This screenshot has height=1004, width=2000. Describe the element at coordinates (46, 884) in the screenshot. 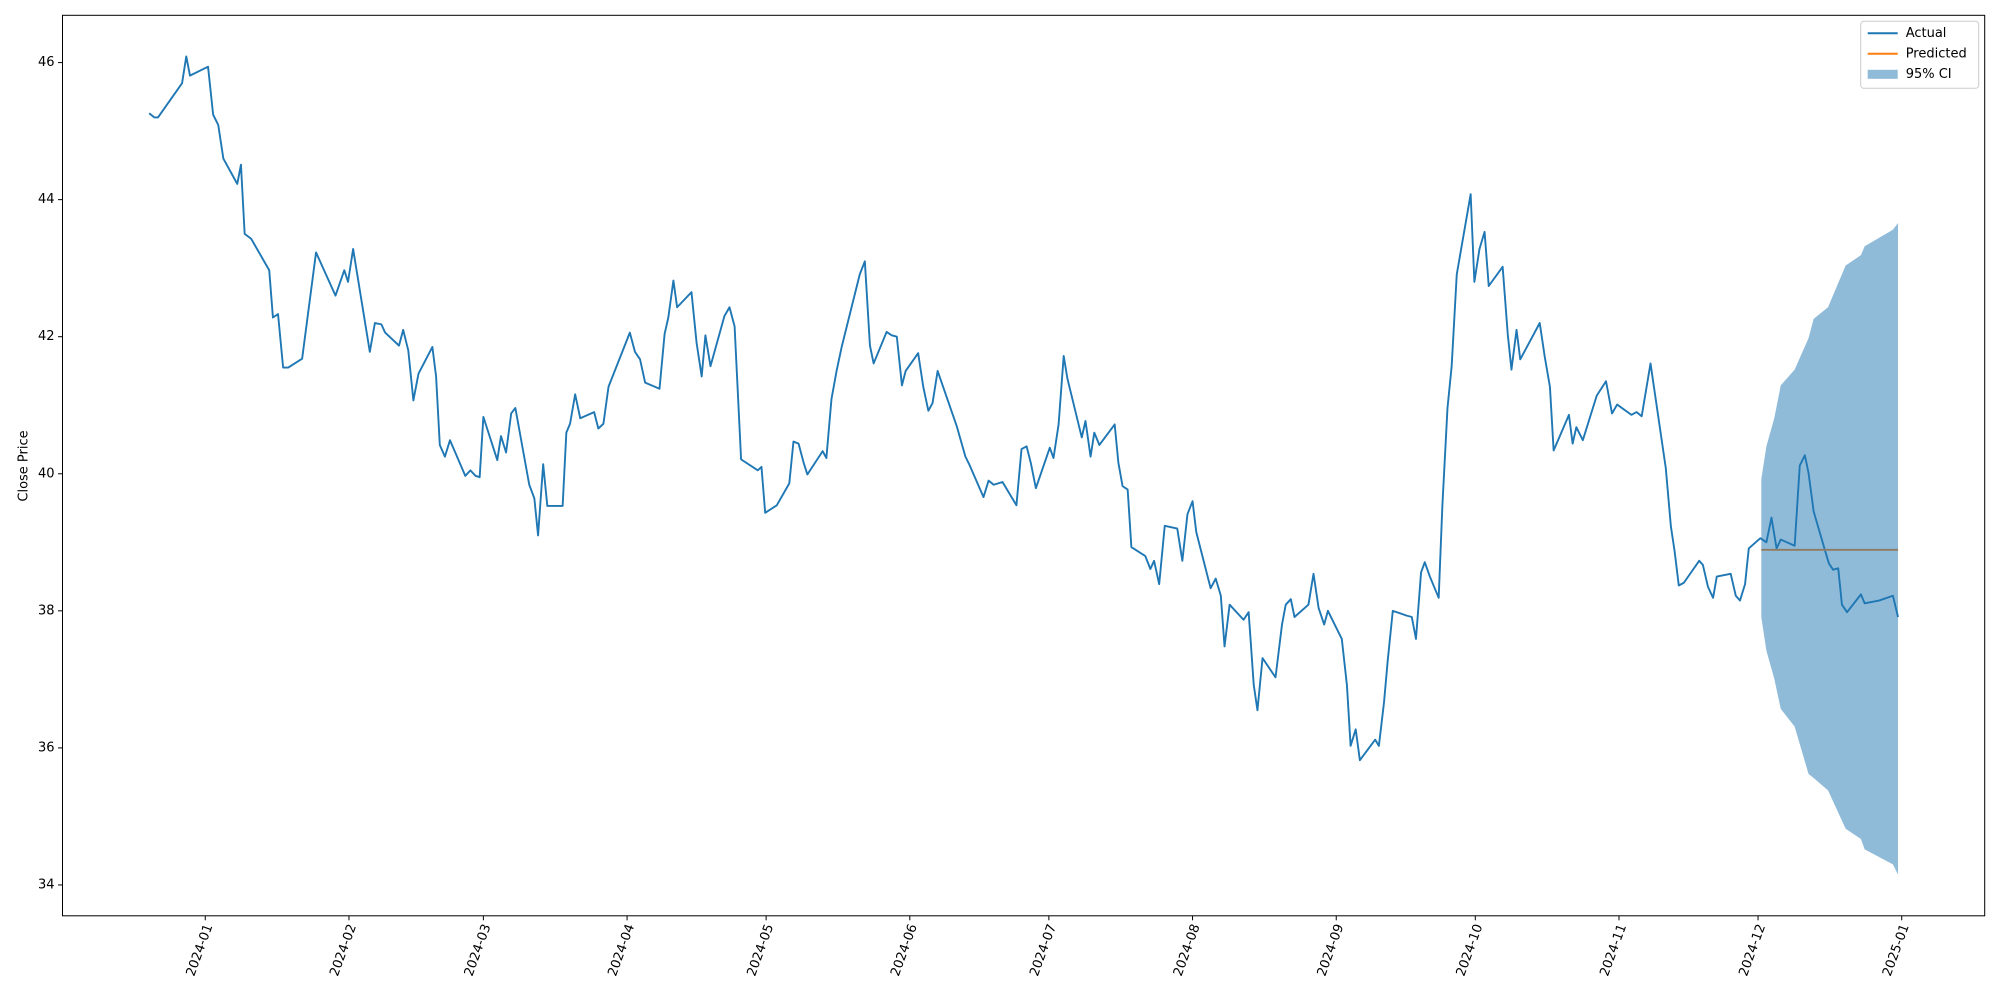

I see `y-tick-label: 34` at that location.